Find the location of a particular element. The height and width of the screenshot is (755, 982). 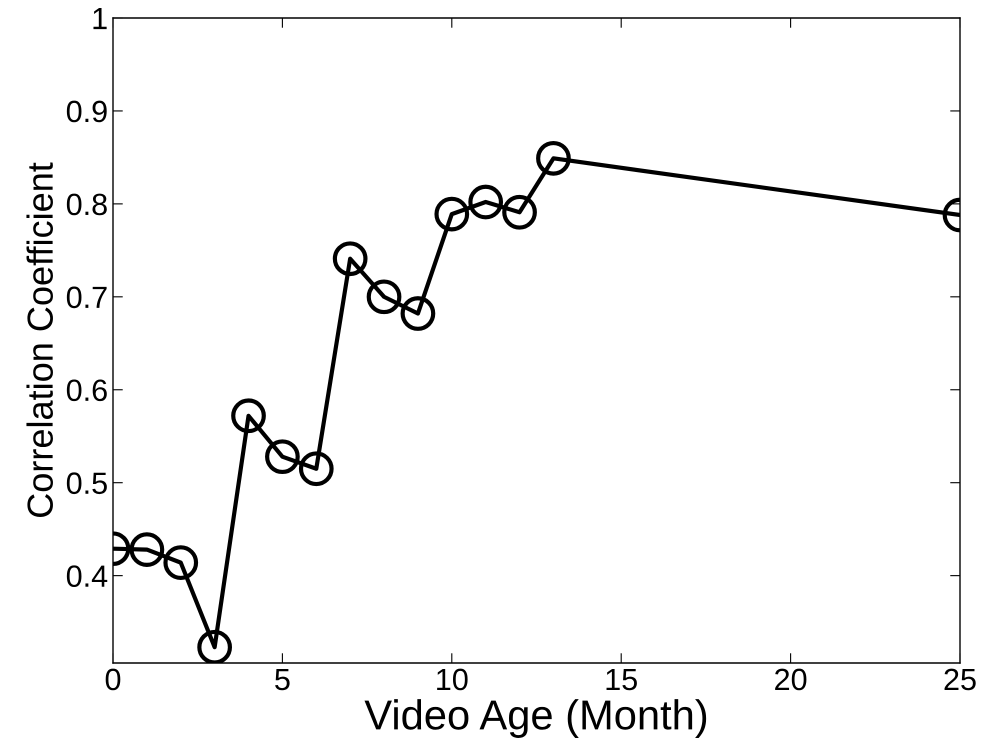

x-tick-label: 15 is located at coordinates (621, 679).